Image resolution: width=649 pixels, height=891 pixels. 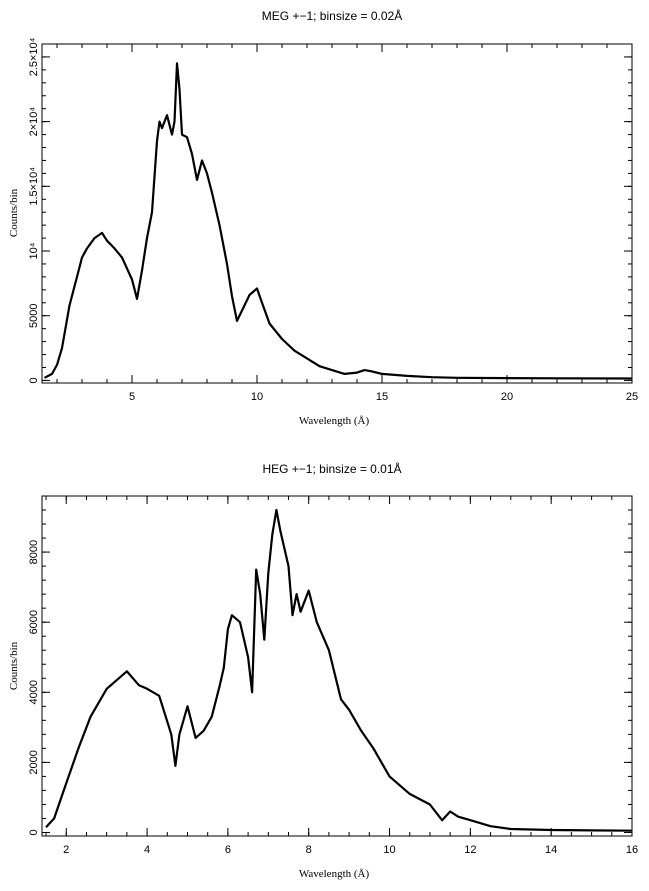 I want to click on meg-y-tick-label: 0, so click(x=34, y=380).